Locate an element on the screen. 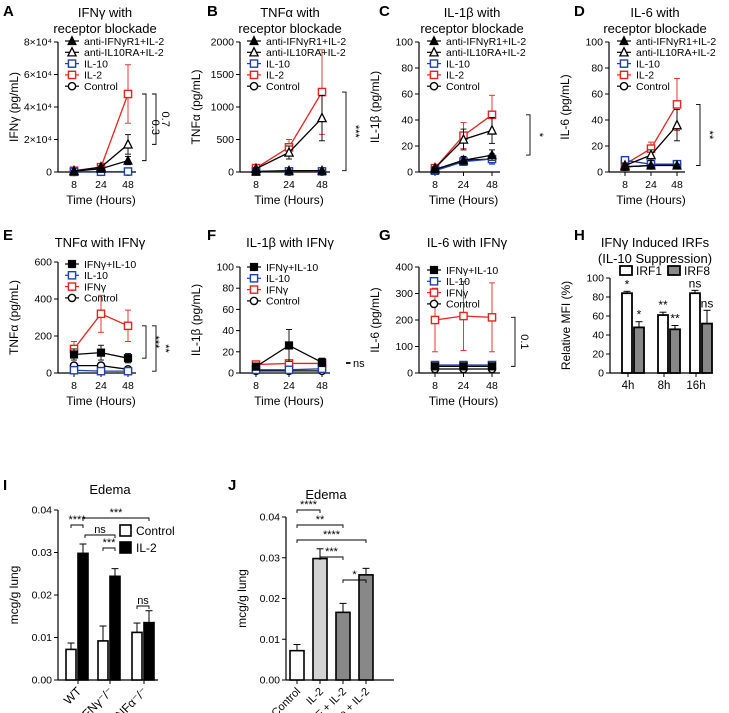  y-tick-label: 100 is located at coordinates (594, 43).